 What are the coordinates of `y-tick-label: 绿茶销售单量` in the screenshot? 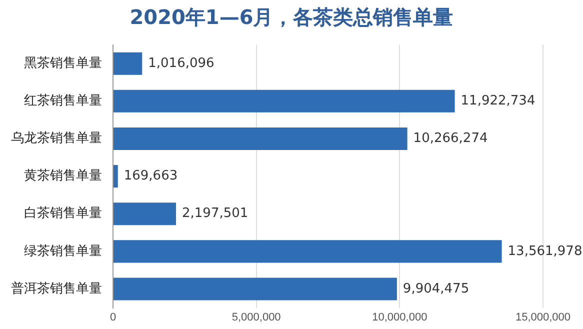 It's located at (63, 251).